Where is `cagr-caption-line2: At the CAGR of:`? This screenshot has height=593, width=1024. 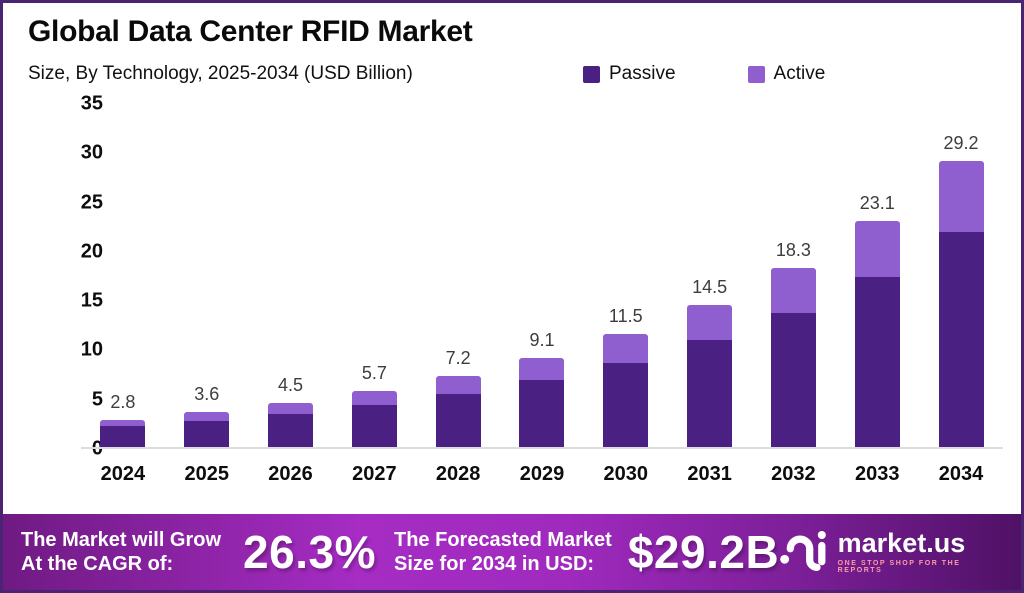 cagr-caption-line2: At the CAGR of: is located at coordinates (97, 564).